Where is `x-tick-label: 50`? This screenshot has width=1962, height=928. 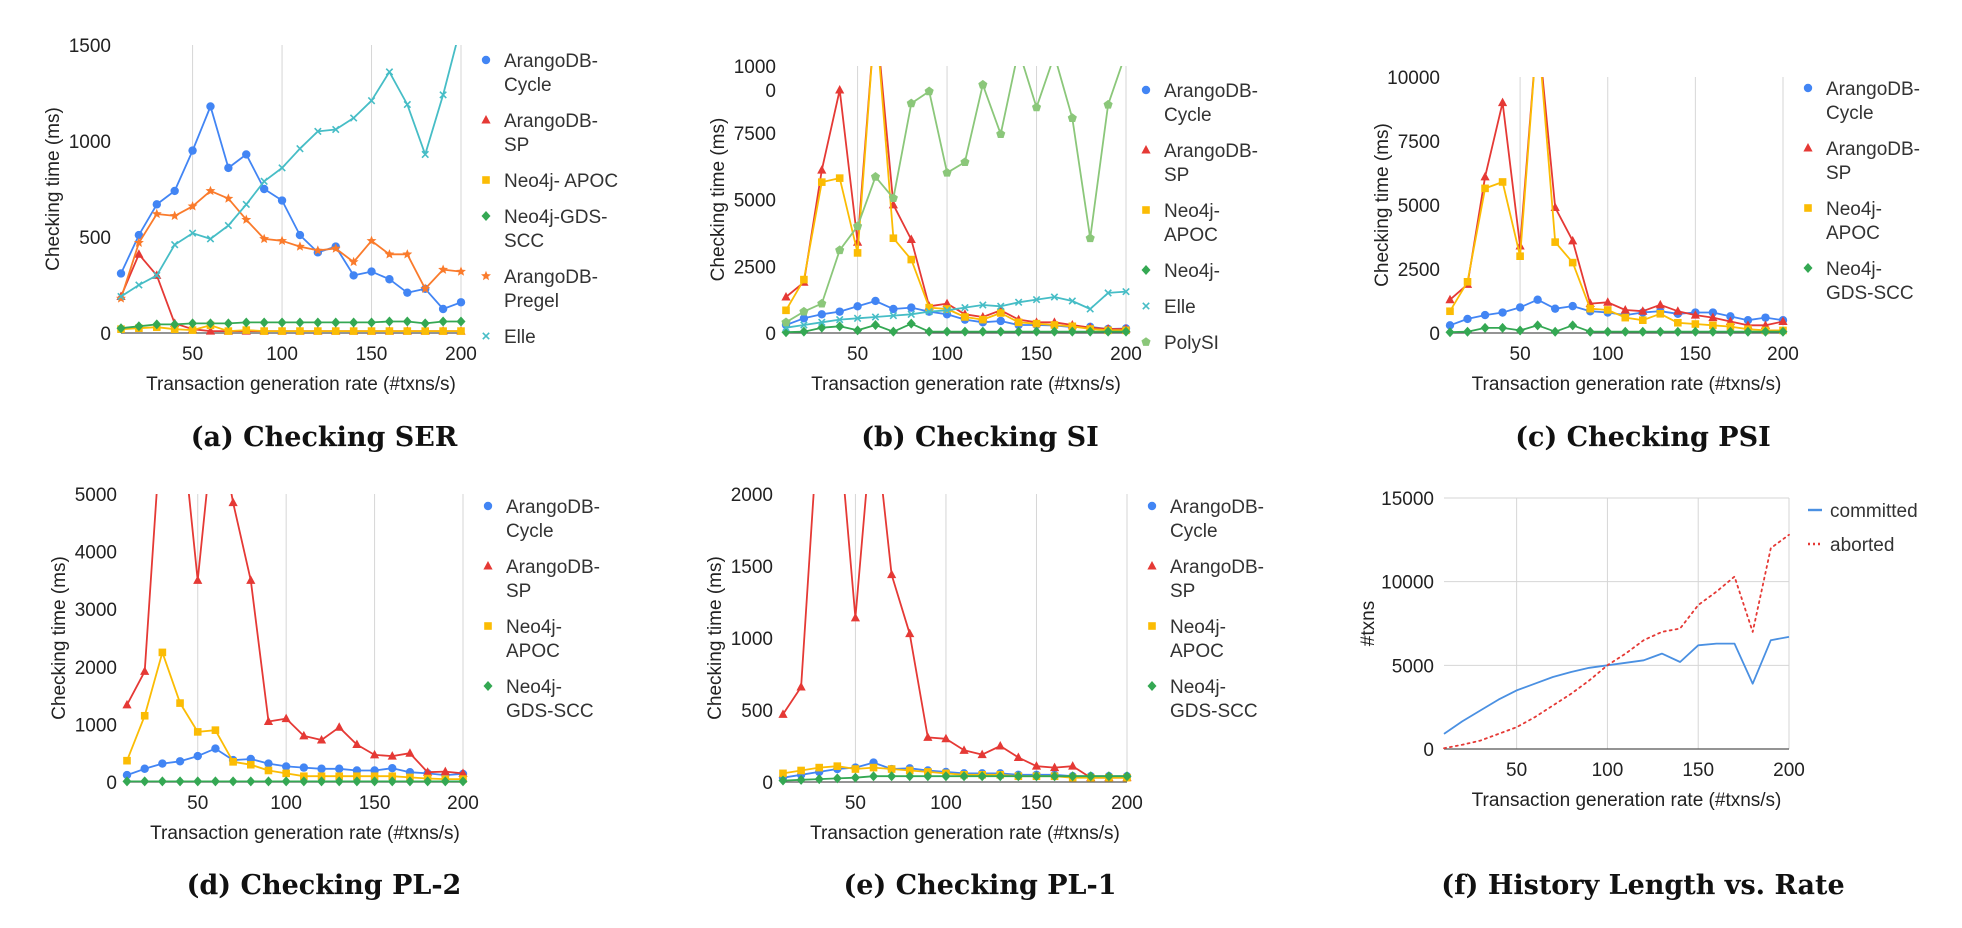
x-tick-label: 50 is located at coordinates (1520, 354).